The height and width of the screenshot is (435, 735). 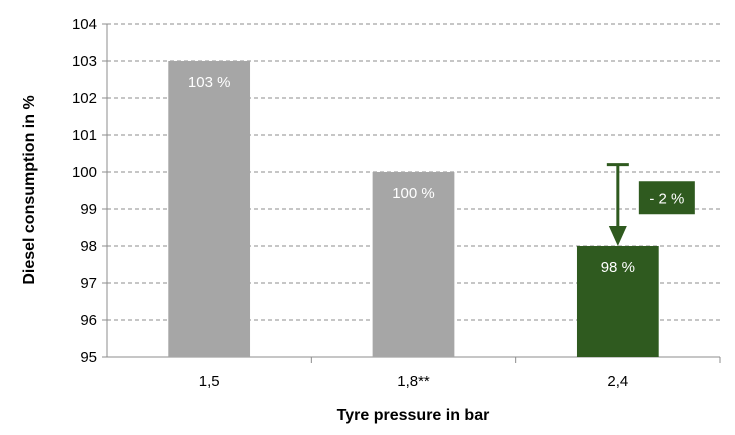 I want to click on difference-annotation: - 2 %, so click(x=650, y=204).